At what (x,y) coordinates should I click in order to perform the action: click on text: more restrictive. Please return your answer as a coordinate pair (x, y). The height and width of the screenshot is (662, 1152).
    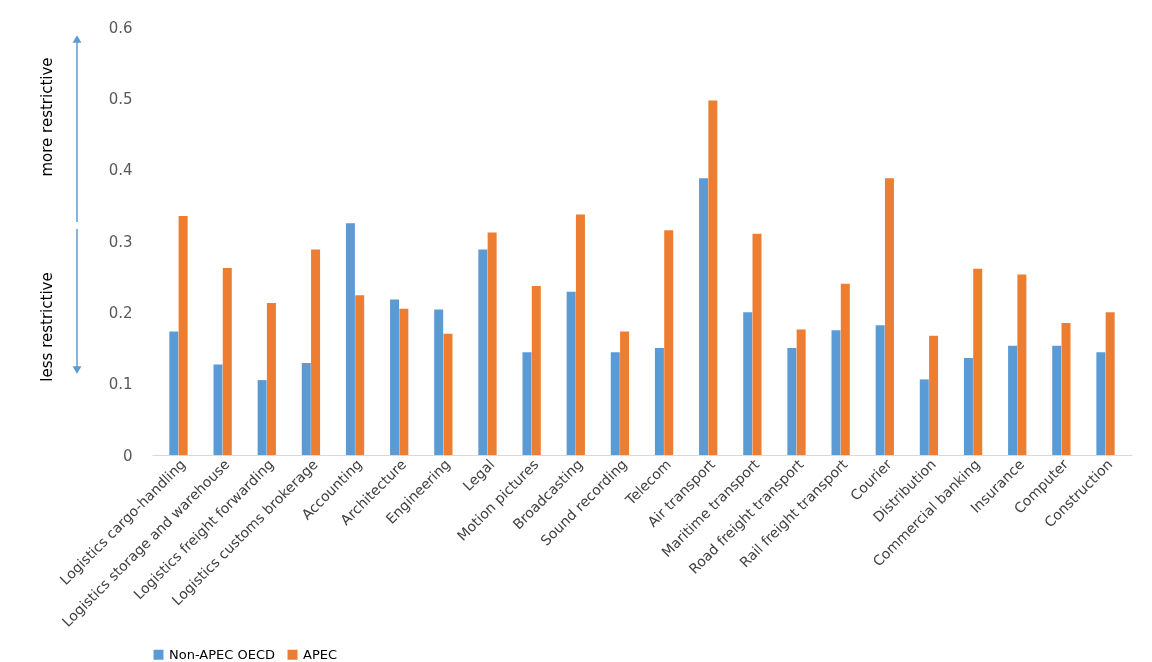
    Looking at the image, I should click on (47, 117).